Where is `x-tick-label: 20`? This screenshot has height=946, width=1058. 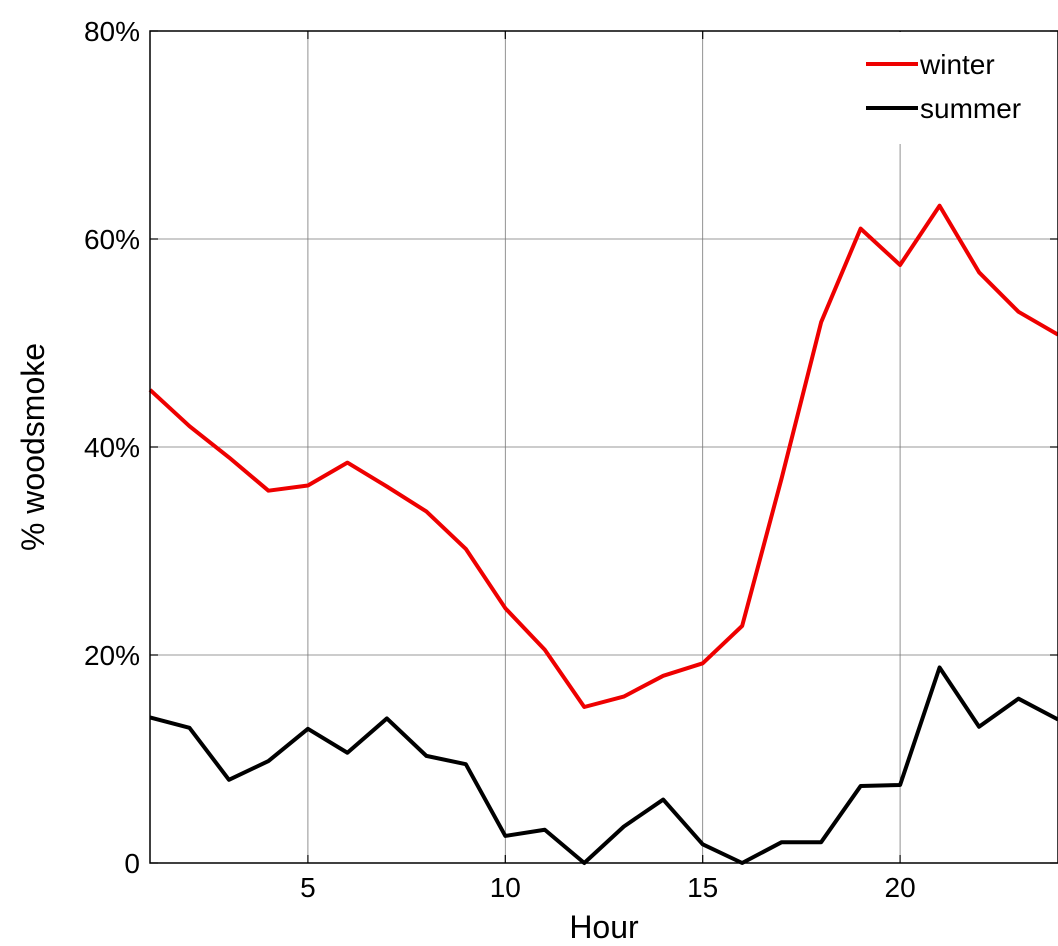 x-tick-label: 20 is located at coordinates (900, 887).